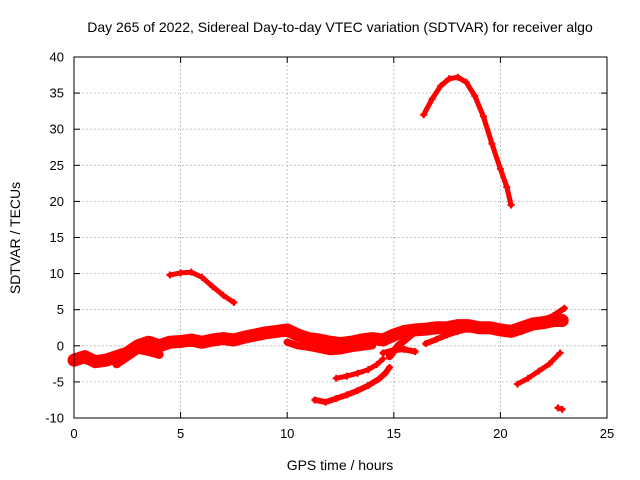  I want to click on x-tick-label: 25, so click(607, 433).